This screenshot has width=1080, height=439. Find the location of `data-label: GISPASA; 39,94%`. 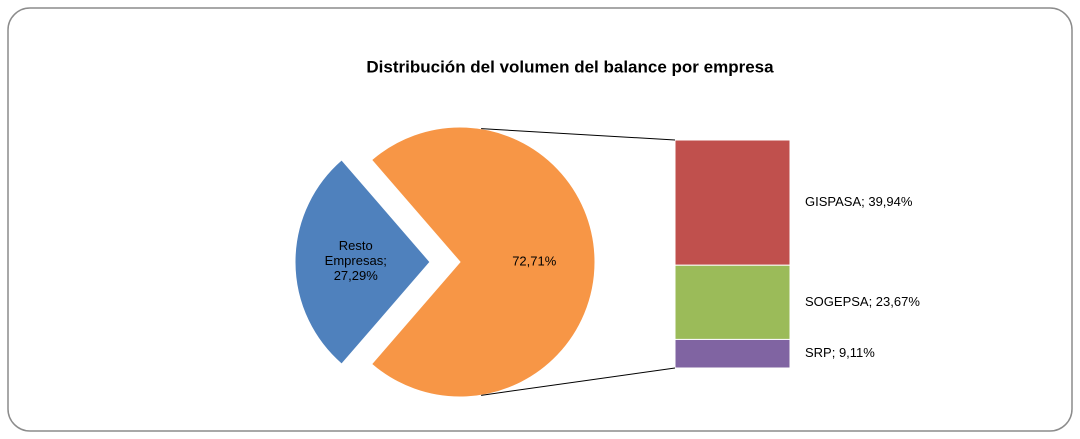

data-label: GISPASA; 39,94% is located at coordinates (859, 201).